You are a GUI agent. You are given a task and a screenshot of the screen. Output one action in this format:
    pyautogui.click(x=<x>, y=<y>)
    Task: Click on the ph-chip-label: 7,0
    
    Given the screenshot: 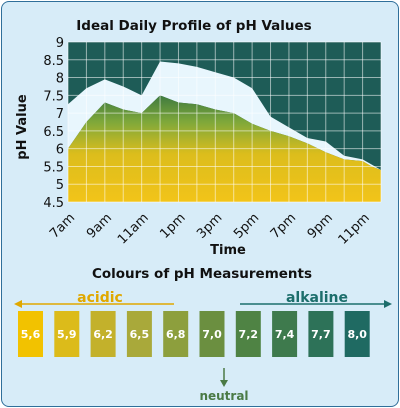 What is the action you would take?
    pyautogui.click(x=212, y=334)
    